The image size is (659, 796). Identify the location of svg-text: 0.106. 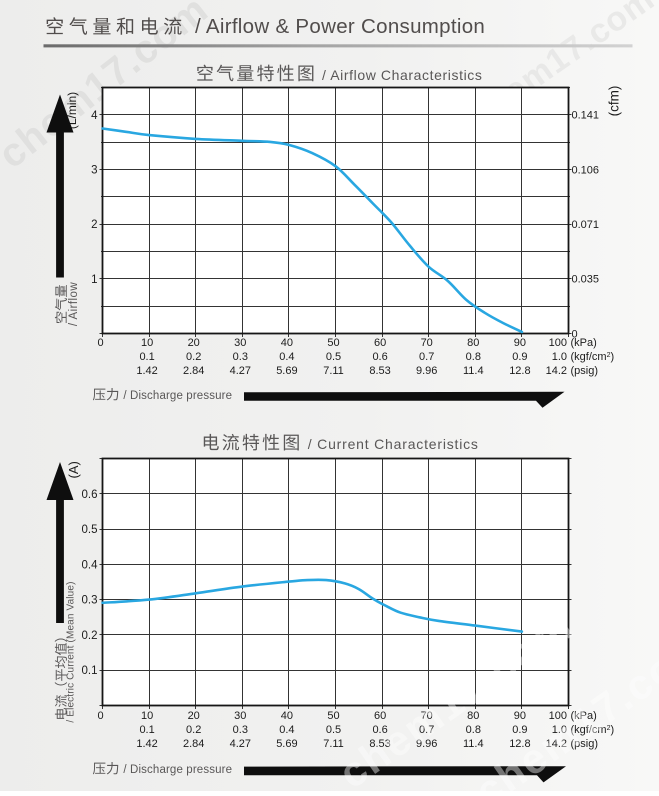
(586, 170).